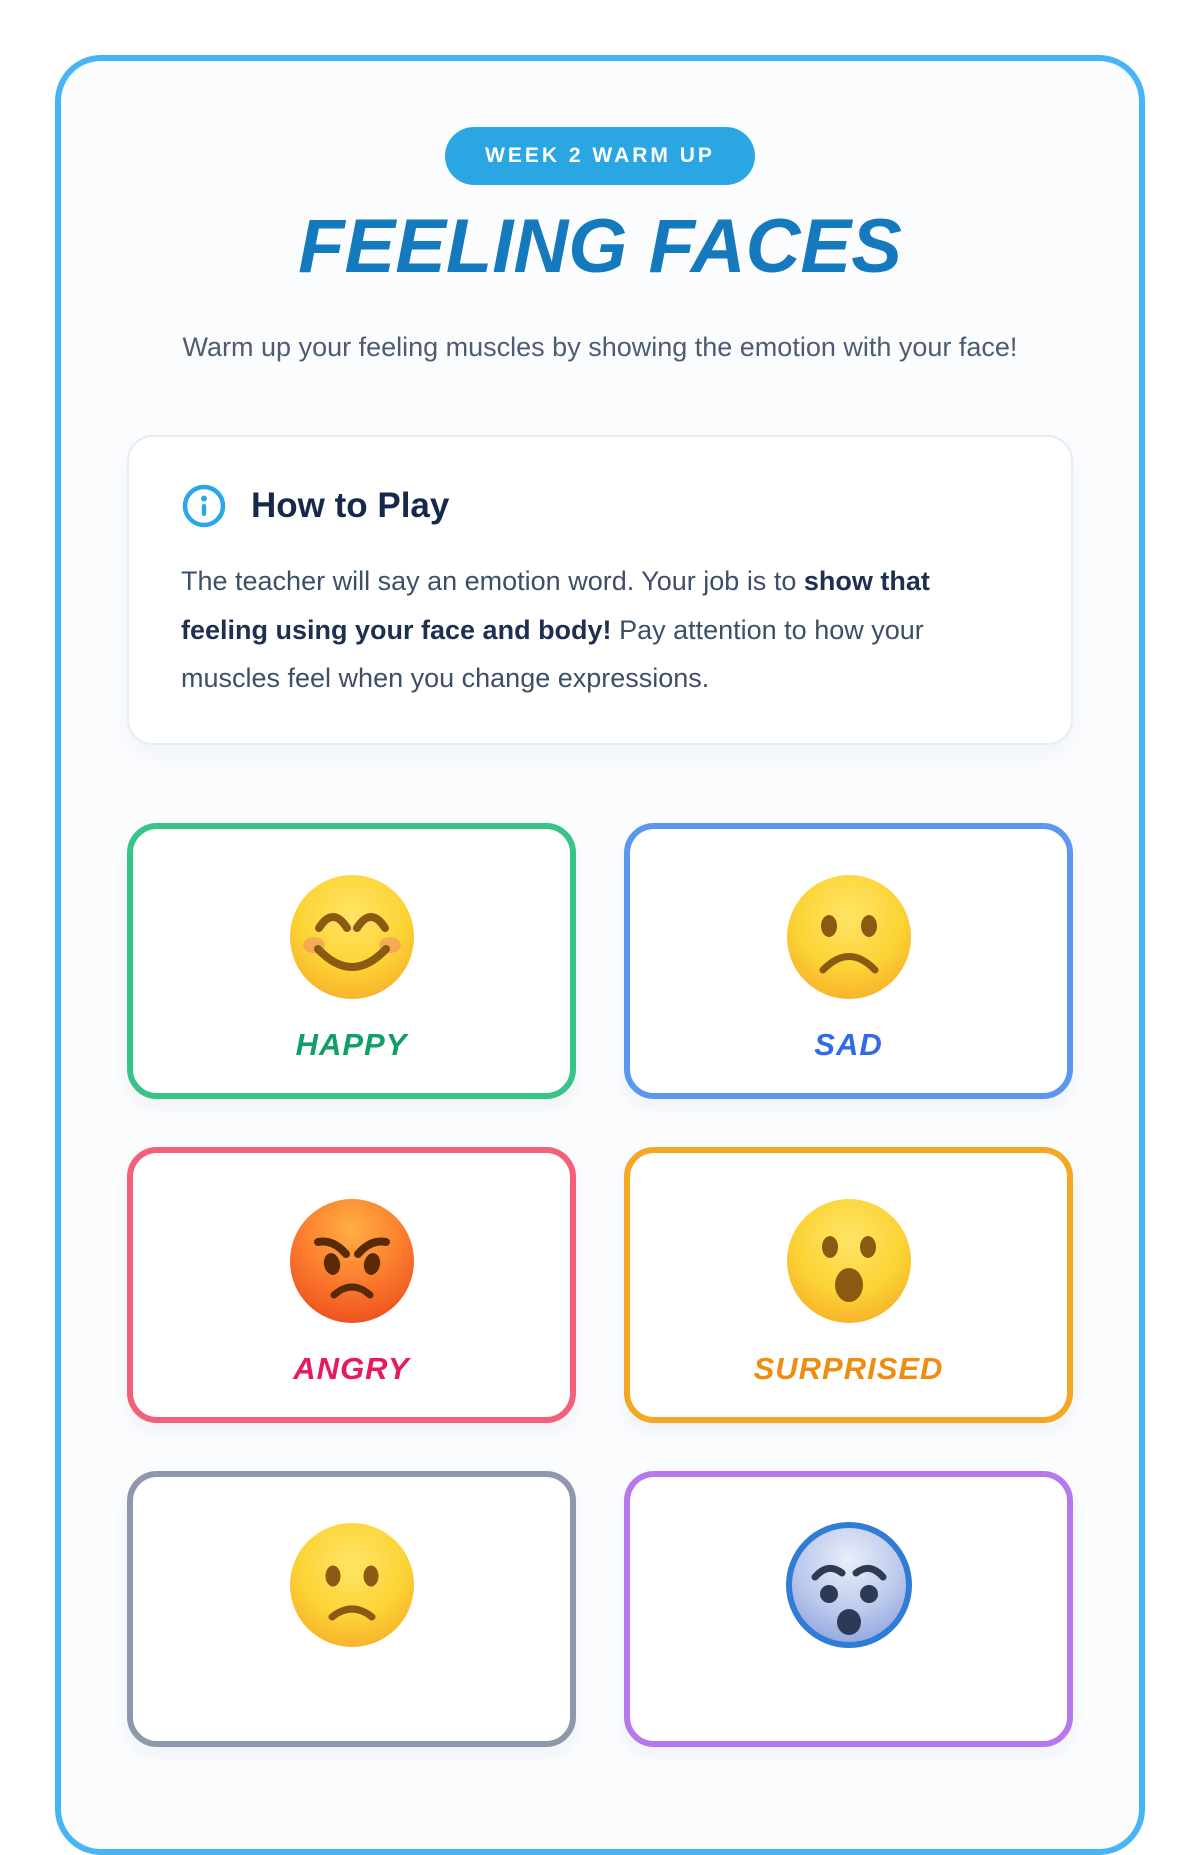 The height and width of the screenshot is (1855, 1200). I want to click on emotion-card-angry: ANGRY, so click(351, 1284).